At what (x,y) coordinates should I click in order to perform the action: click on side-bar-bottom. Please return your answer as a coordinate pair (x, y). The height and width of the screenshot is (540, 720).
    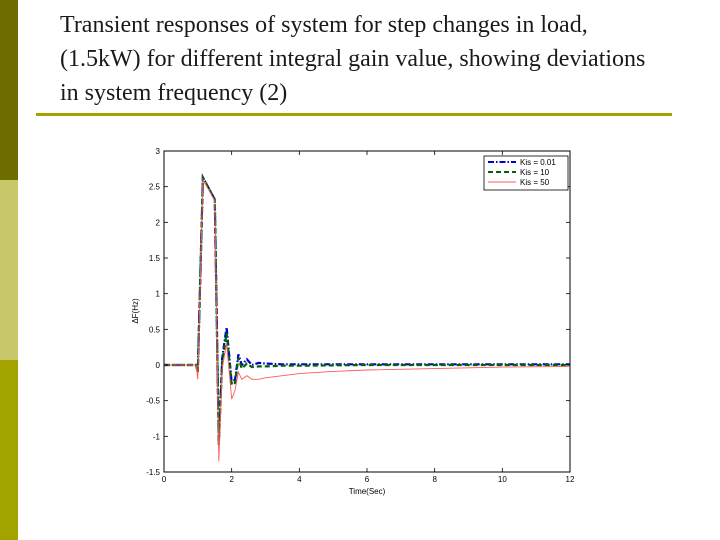
    Looking at the image, I should click on (9, 450).